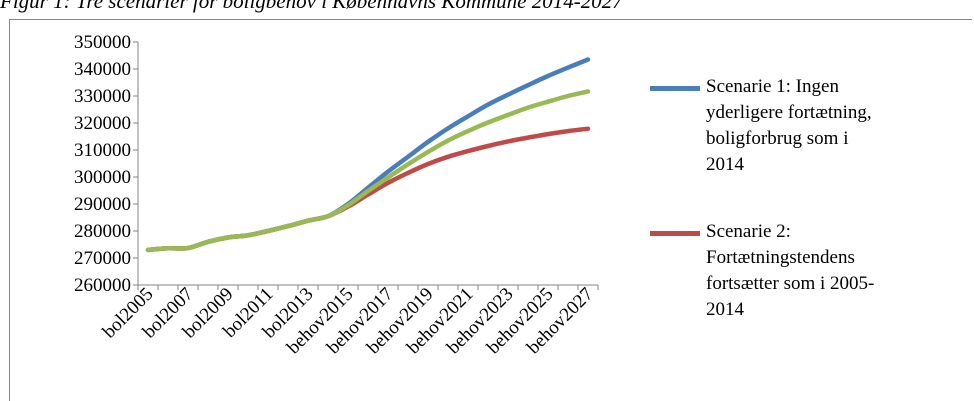  Describe the element at coordinates (789, 112) in the screenshot. I see `legend-label-line: yderligere fortætning,` at that location.